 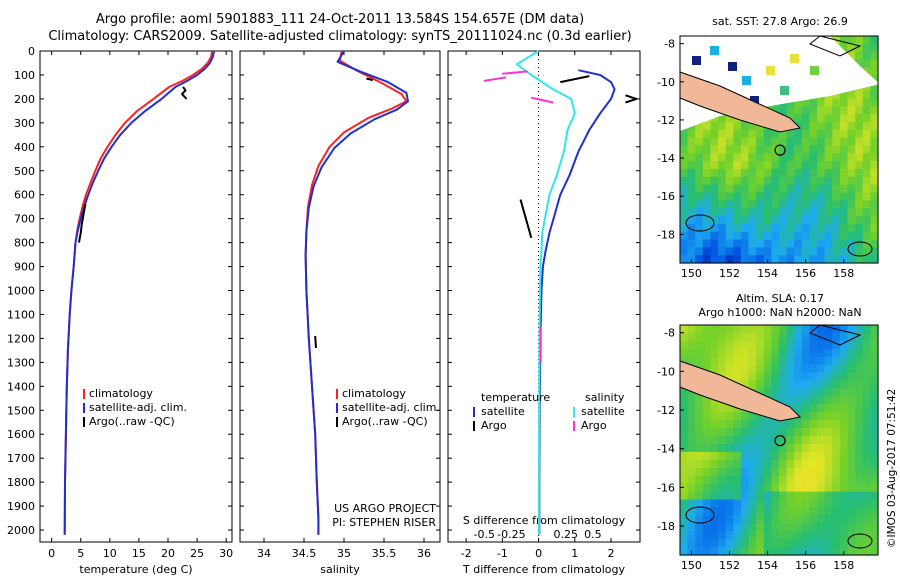 What do you see at coordinates (264, 553) in the screenshot?
I see `salinity-xtick-label: 34` at bounding box center [264, 553].